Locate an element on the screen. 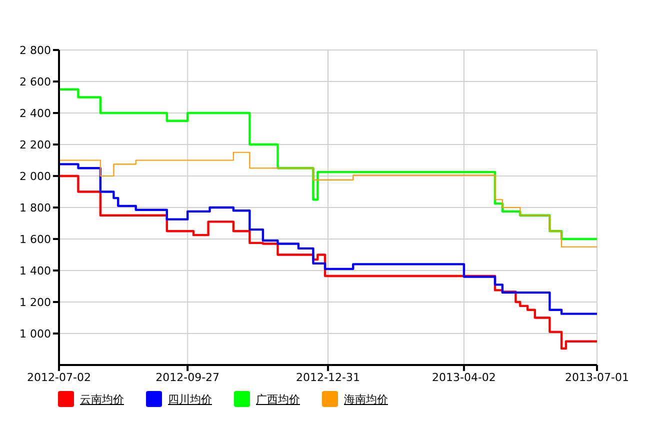 The width and height of the screenshot is (655, 421). y-tick-label: 1 600 is located at coordinates (35, 239).